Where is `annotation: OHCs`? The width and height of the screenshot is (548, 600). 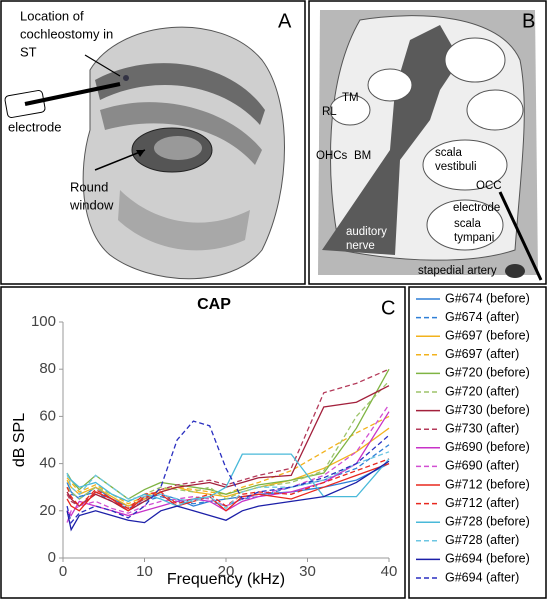
annotation: OHCs is located at coordinates (332, 156).